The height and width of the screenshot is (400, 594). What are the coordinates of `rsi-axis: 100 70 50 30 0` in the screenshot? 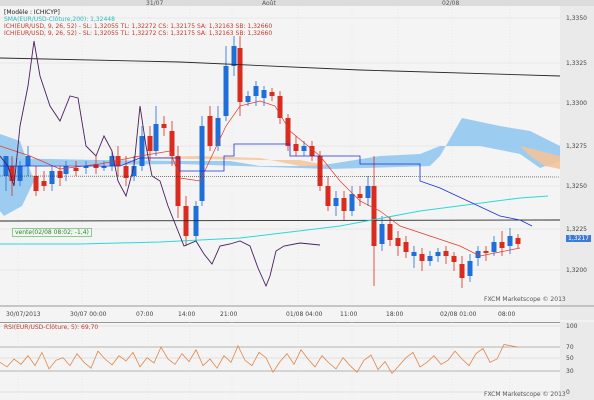 It's located at (572, 359).